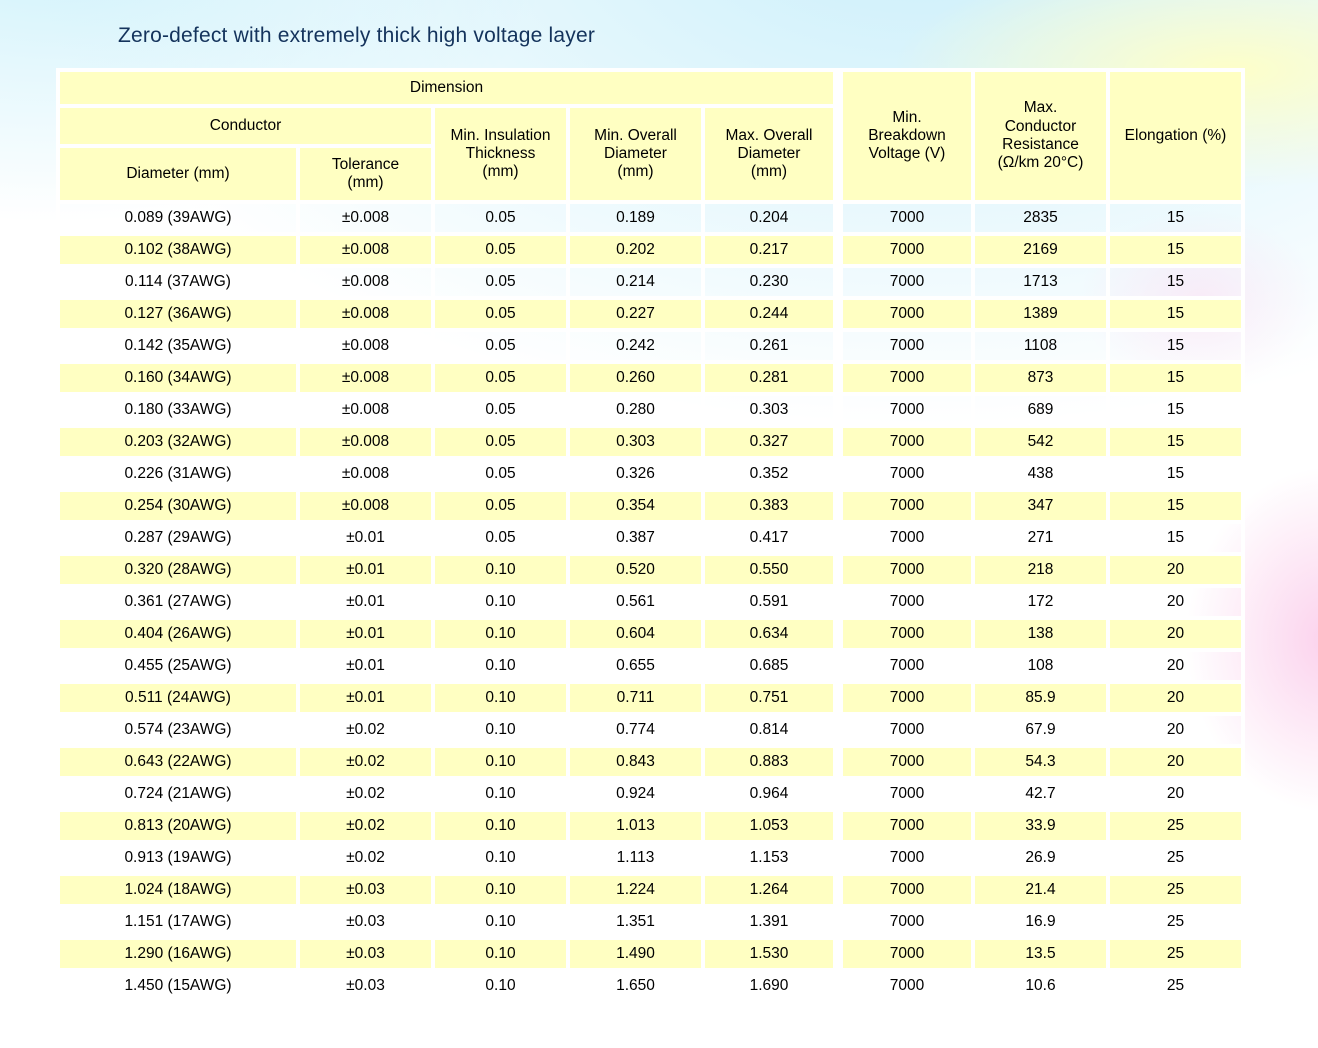 The width and height of the screenshot is (1318, 1048). Describe the element at coordinates (1040, 410) in the screenshot. I see `table-cell: 689` at that location.